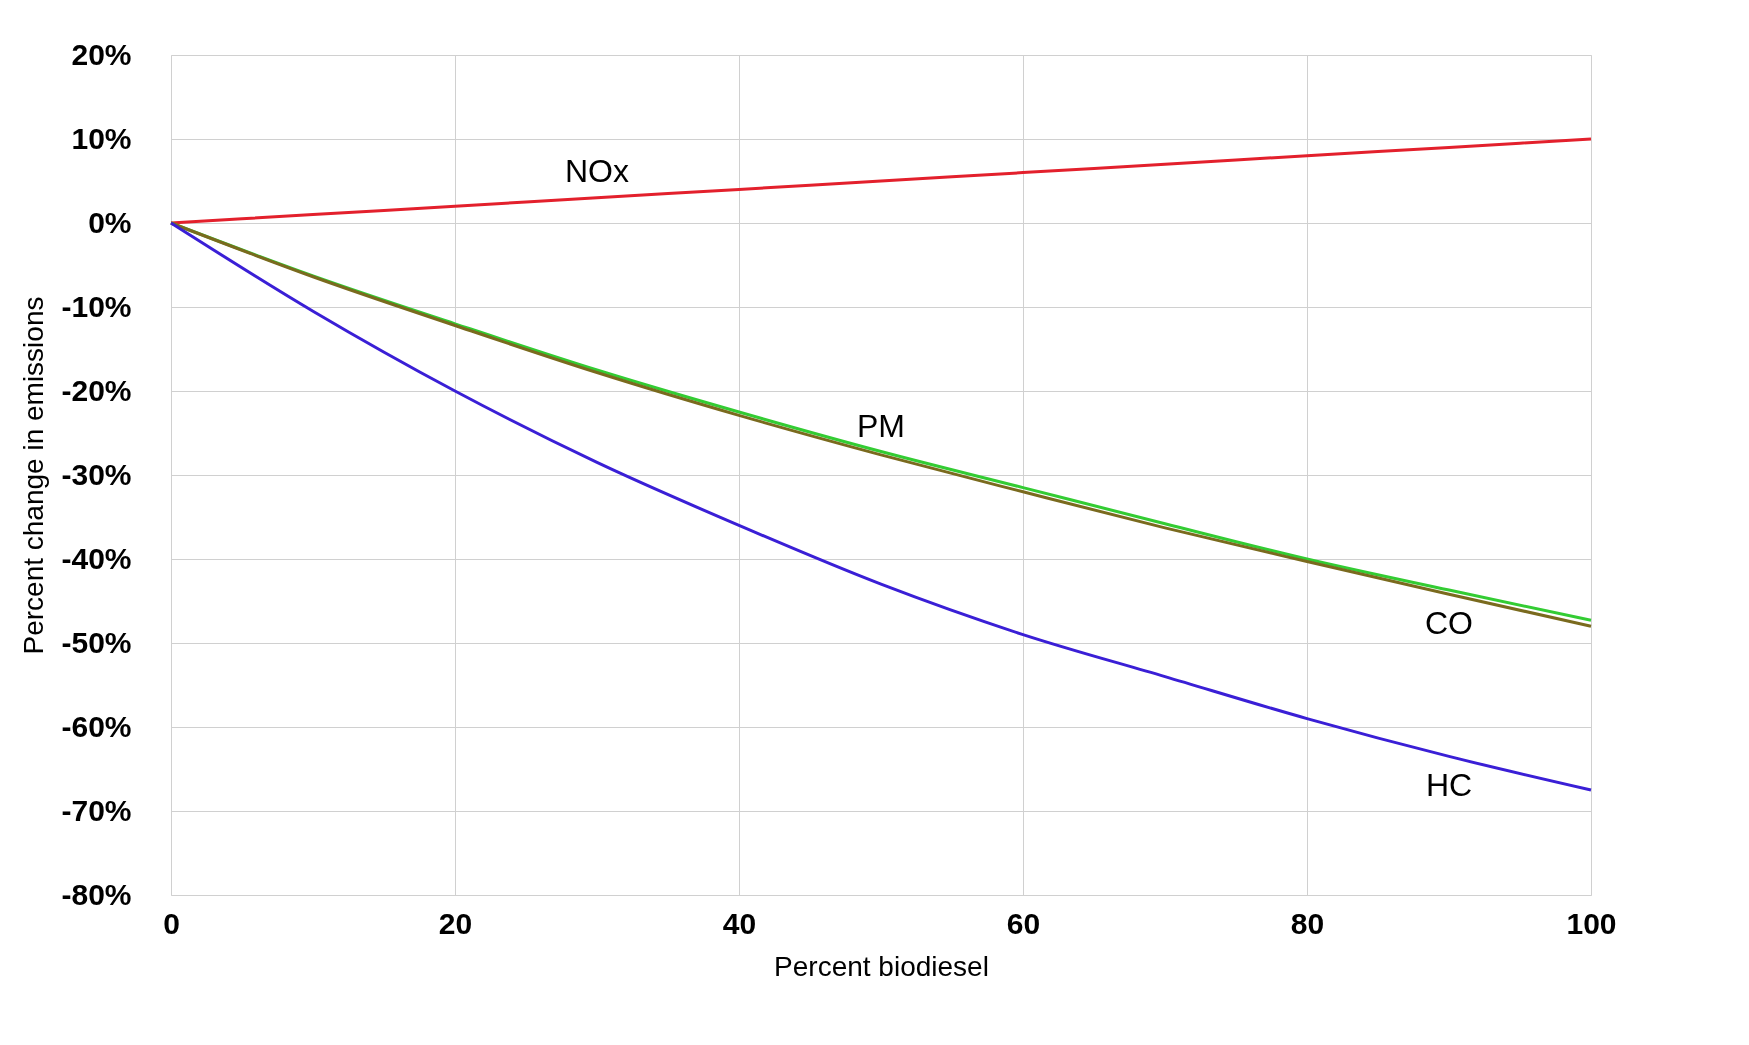 The width and height of the screenshot is (1749, 1045). Describe the element at coordinates (739, 923) in the screenshot. I see `x-tick-label: 40` at that location.